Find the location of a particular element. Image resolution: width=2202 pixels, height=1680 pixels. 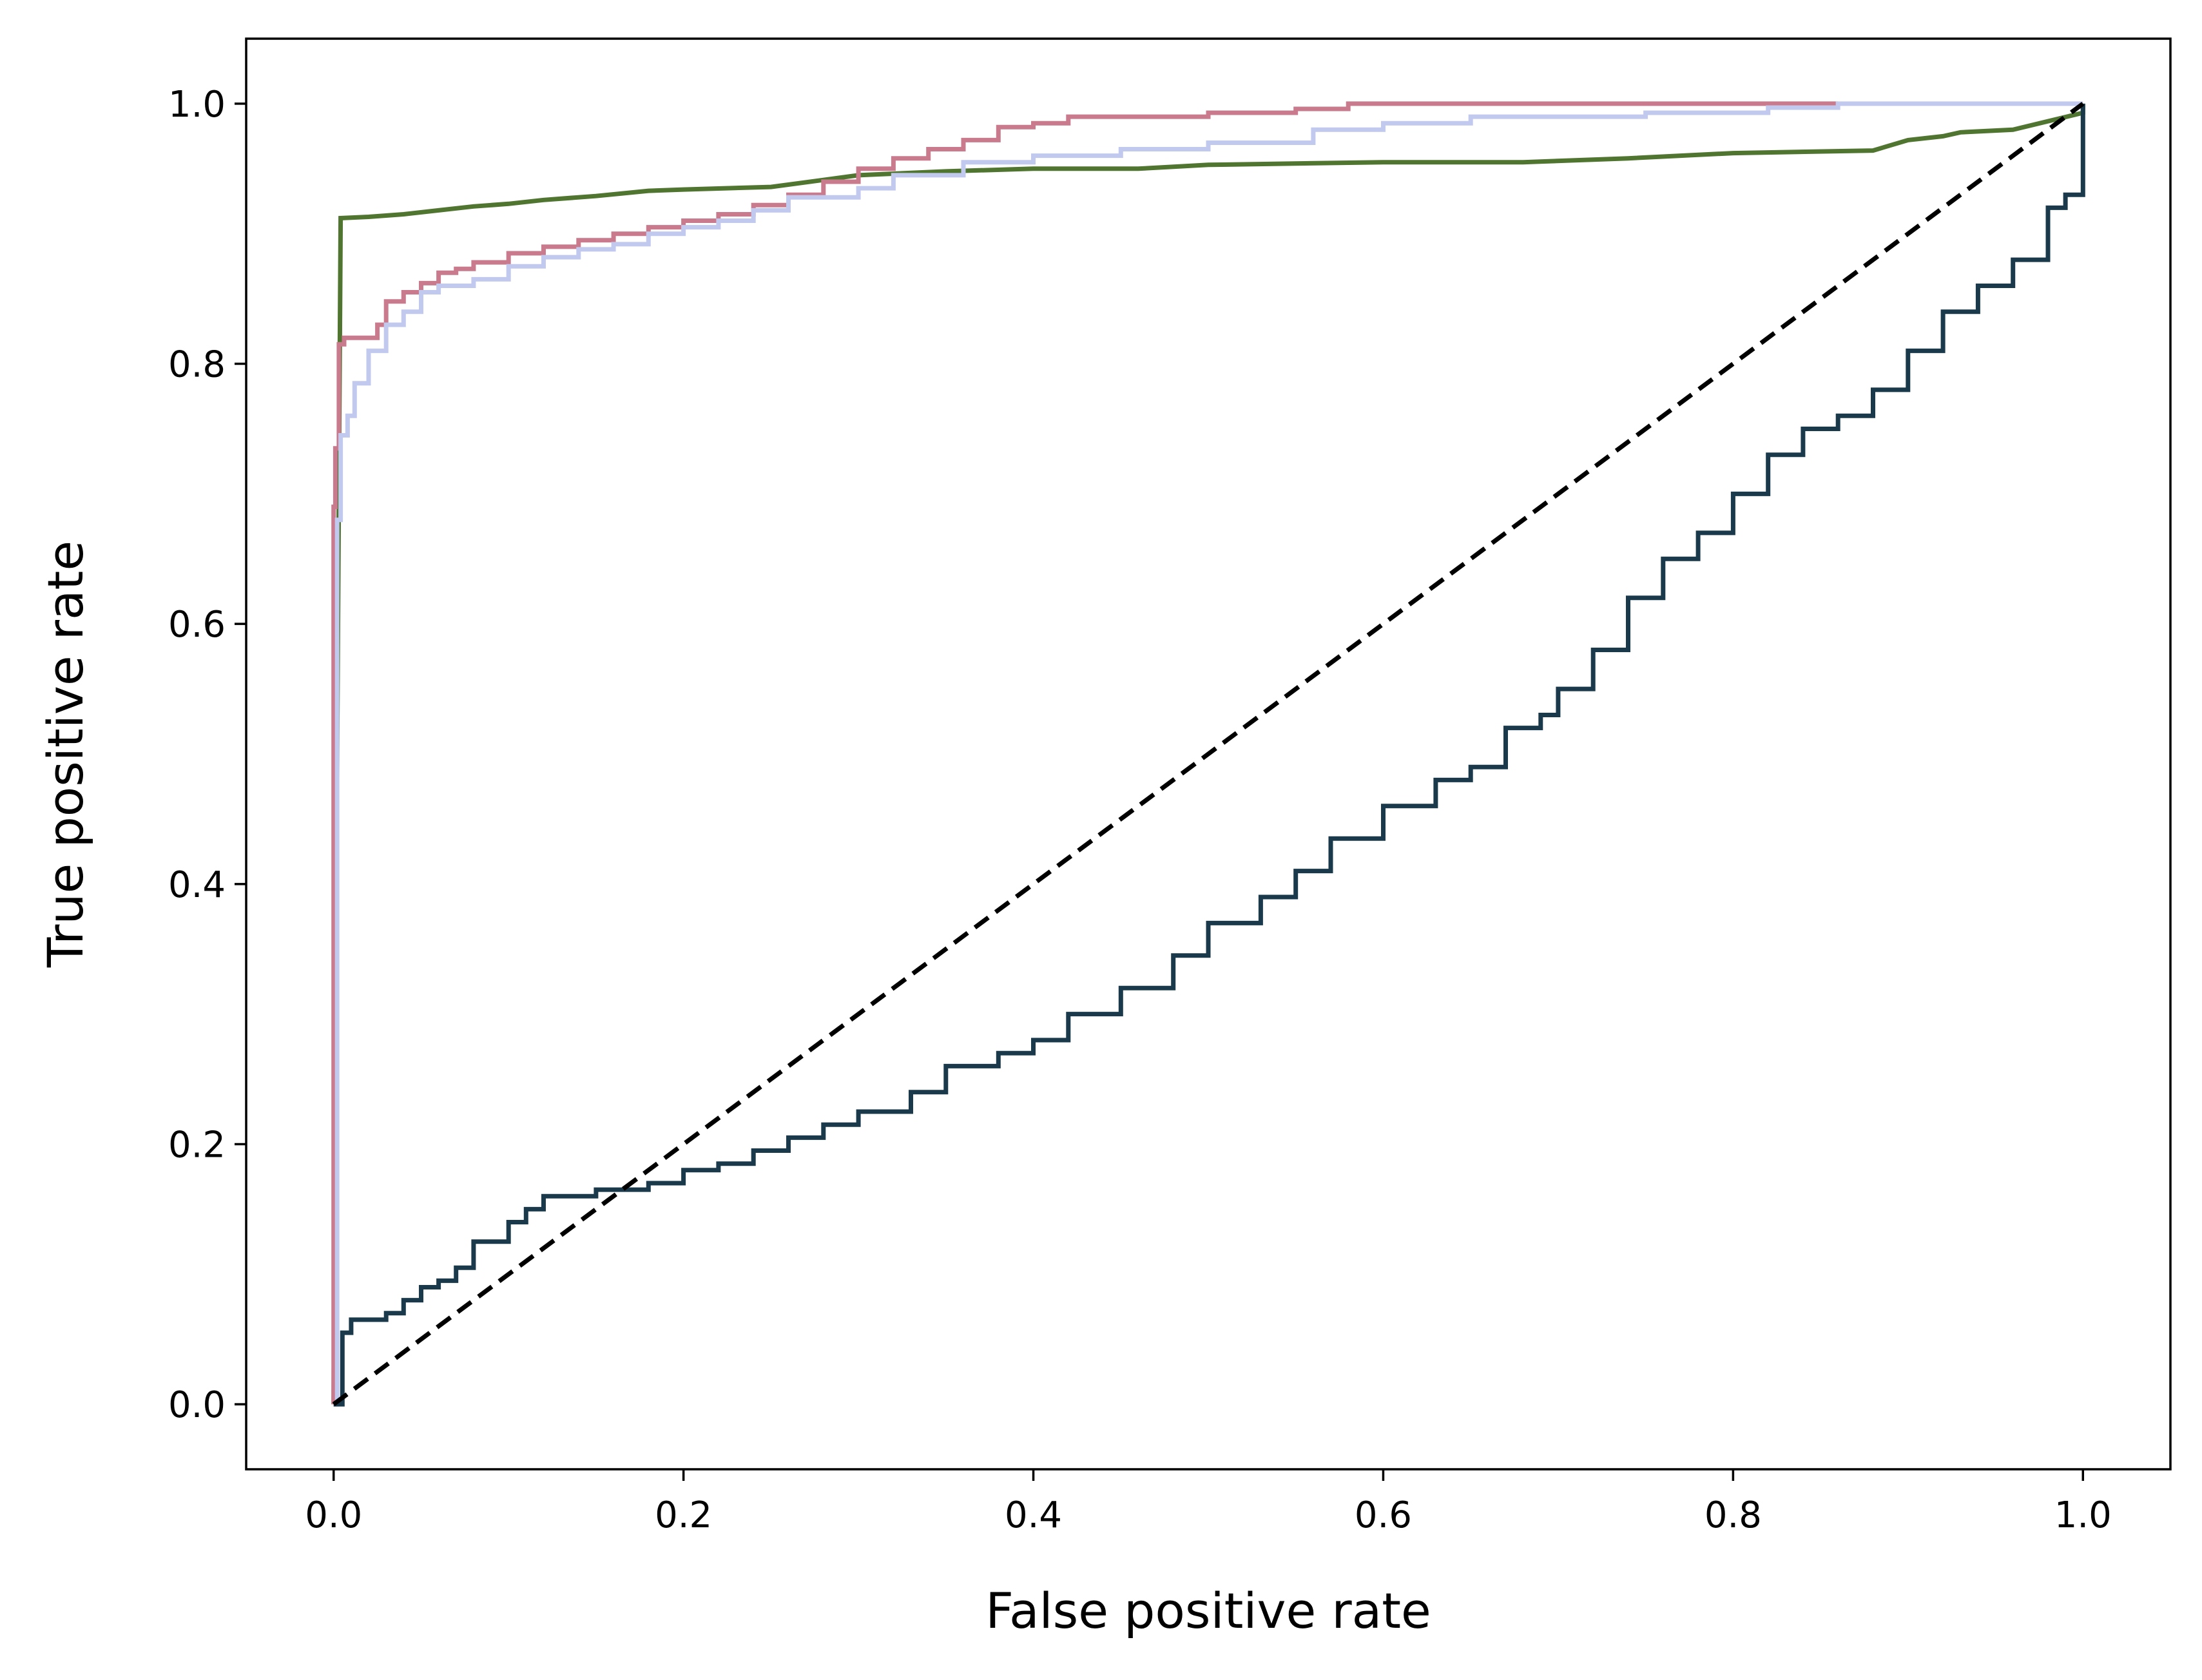

y-tick-label: 0.6 is located at coordinates (197, 625).